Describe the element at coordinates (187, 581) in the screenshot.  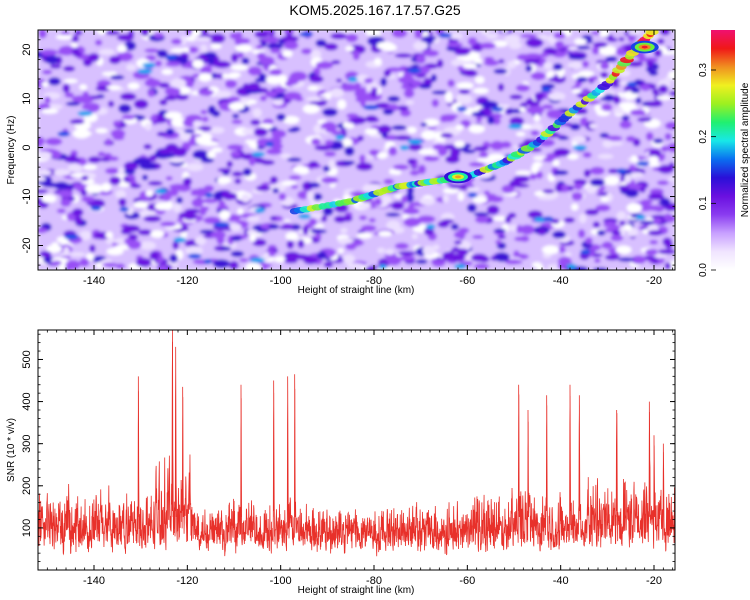
I see `x-tick-label: -120` at that location.